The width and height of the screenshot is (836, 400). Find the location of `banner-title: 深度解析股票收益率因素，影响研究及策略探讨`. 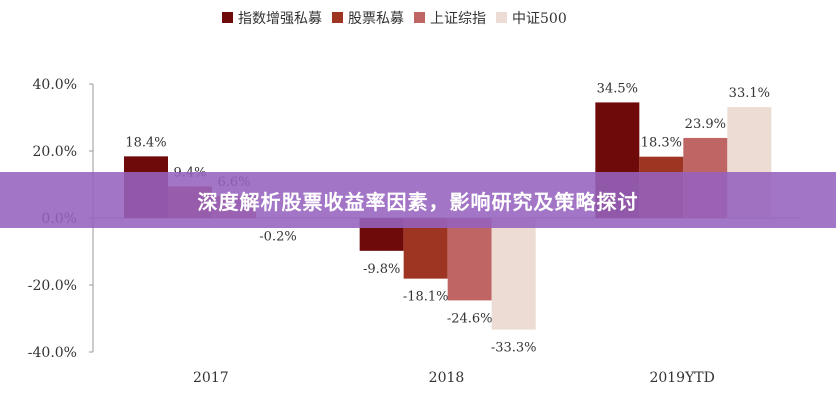

banner-title: 深度解析股票收益率因素，影响研究及策略探讨 is located at coordinates (418, 201).